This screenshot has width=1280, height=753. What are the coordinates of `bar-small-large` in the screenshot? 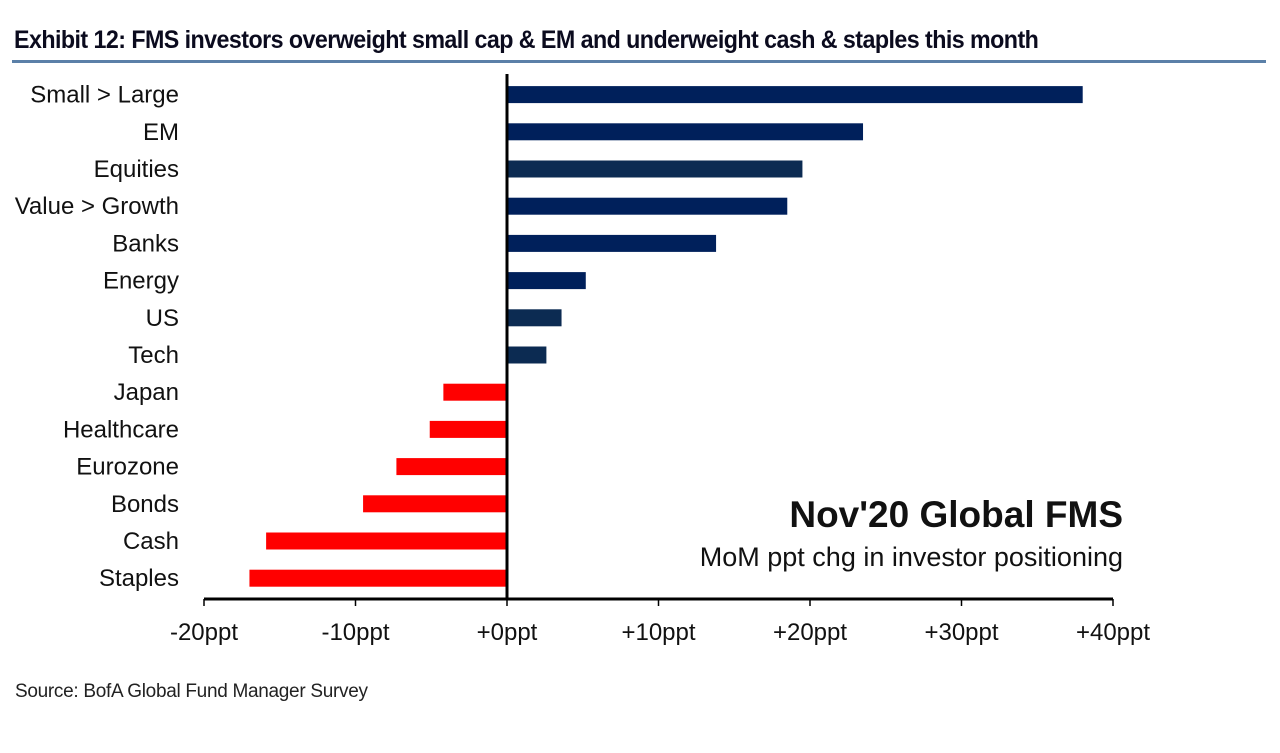 It's located at (795, 95).